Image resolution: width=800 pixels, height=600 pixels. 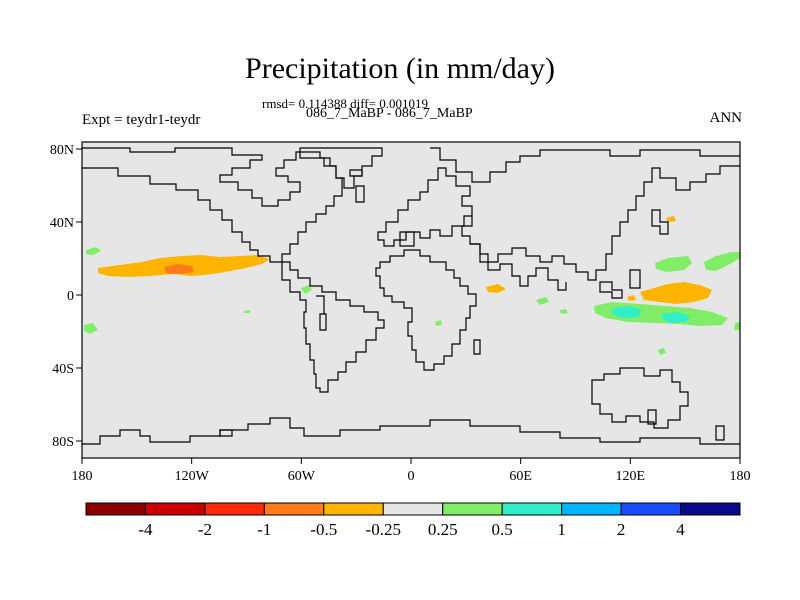 I want to click on colorbar-label: 1, so click(x=561, y=529).